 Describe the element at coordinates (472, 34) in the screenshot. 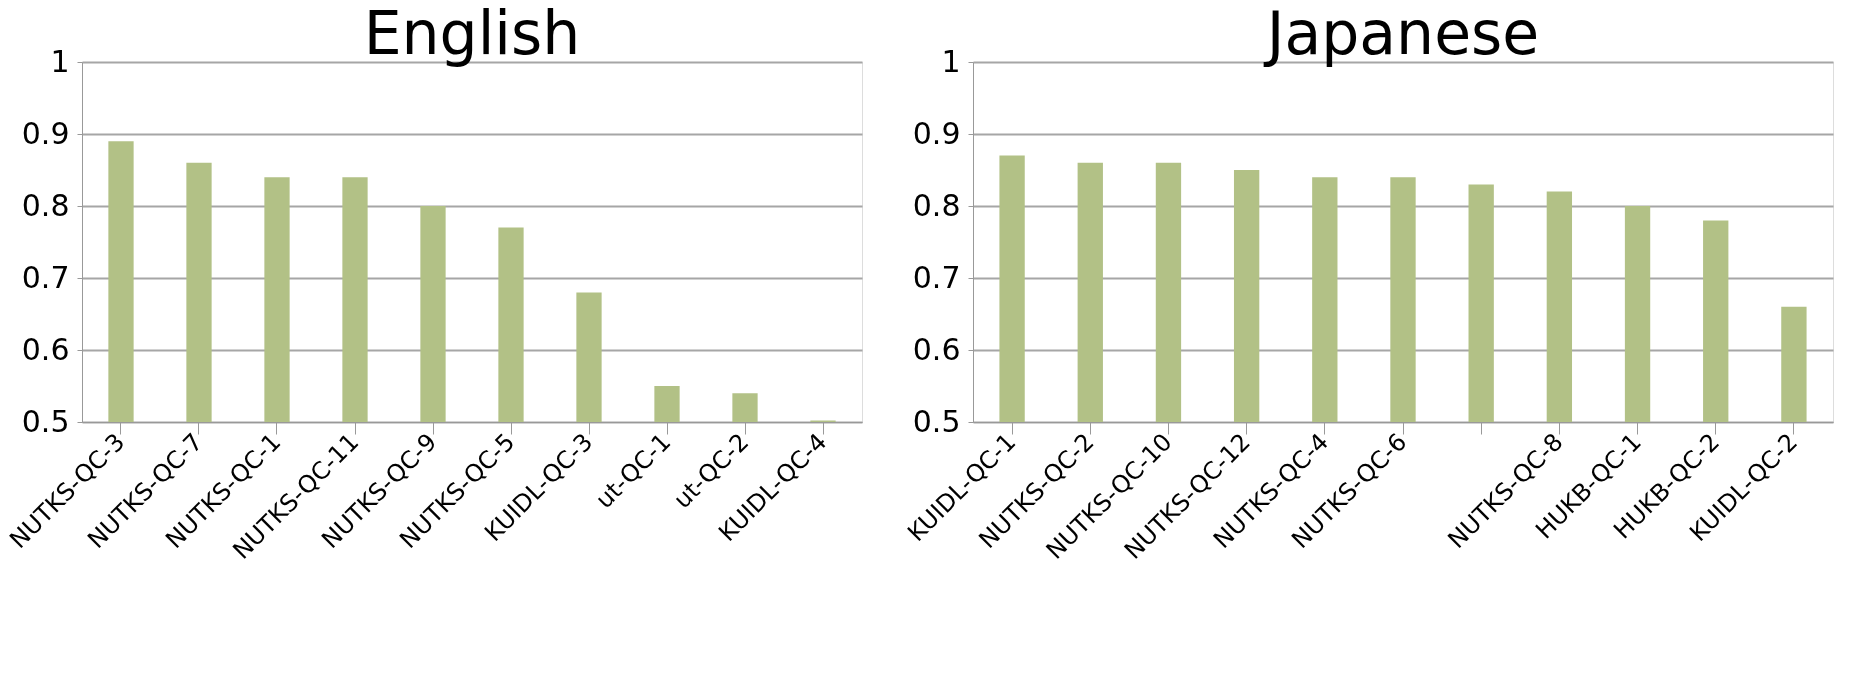

I see `chart-title: English` at that location.